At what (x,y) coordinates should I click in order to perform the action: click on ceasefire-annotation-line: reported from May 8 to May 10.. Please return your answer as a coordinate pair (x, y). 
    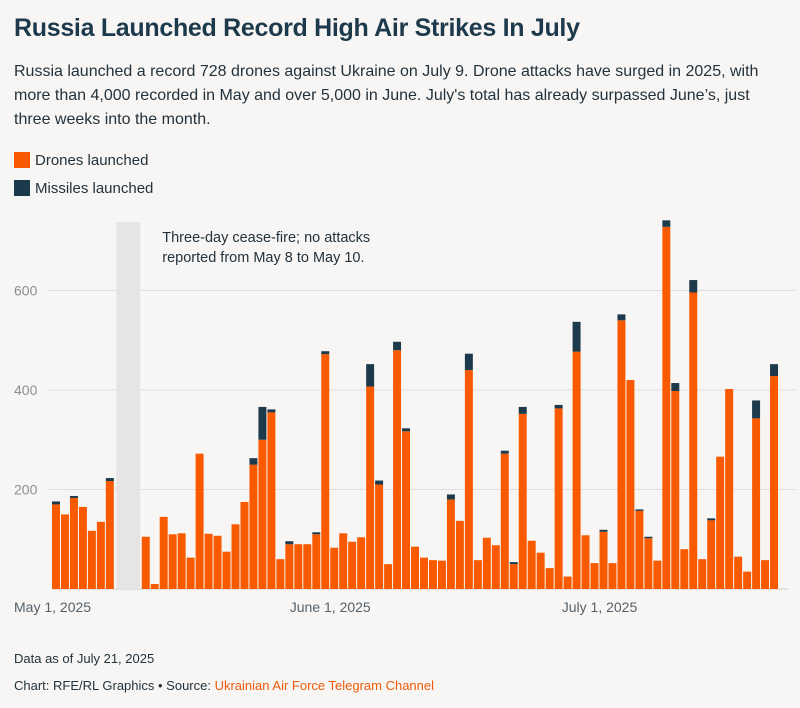
    Looking at the image, I should click on (263, 258).